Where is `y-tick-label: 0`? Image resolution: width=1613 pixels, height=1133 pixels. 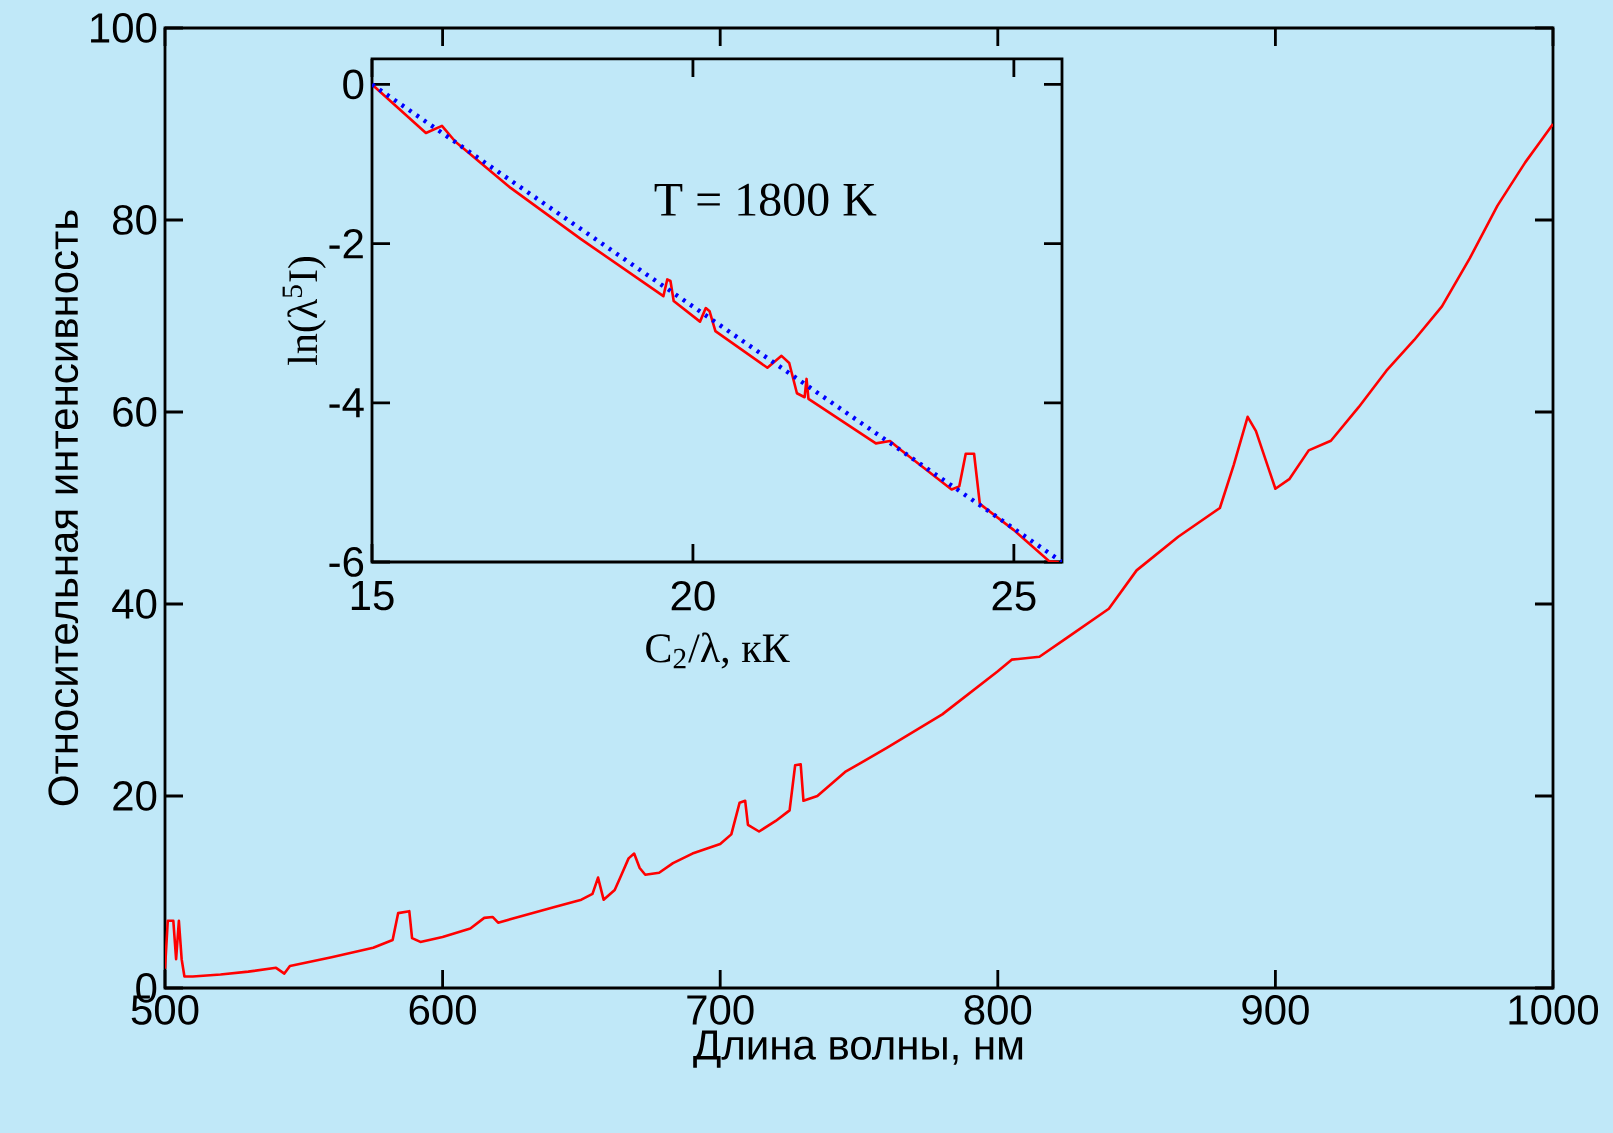
y-tick-label: 0 is located at coordinates (353, 84).